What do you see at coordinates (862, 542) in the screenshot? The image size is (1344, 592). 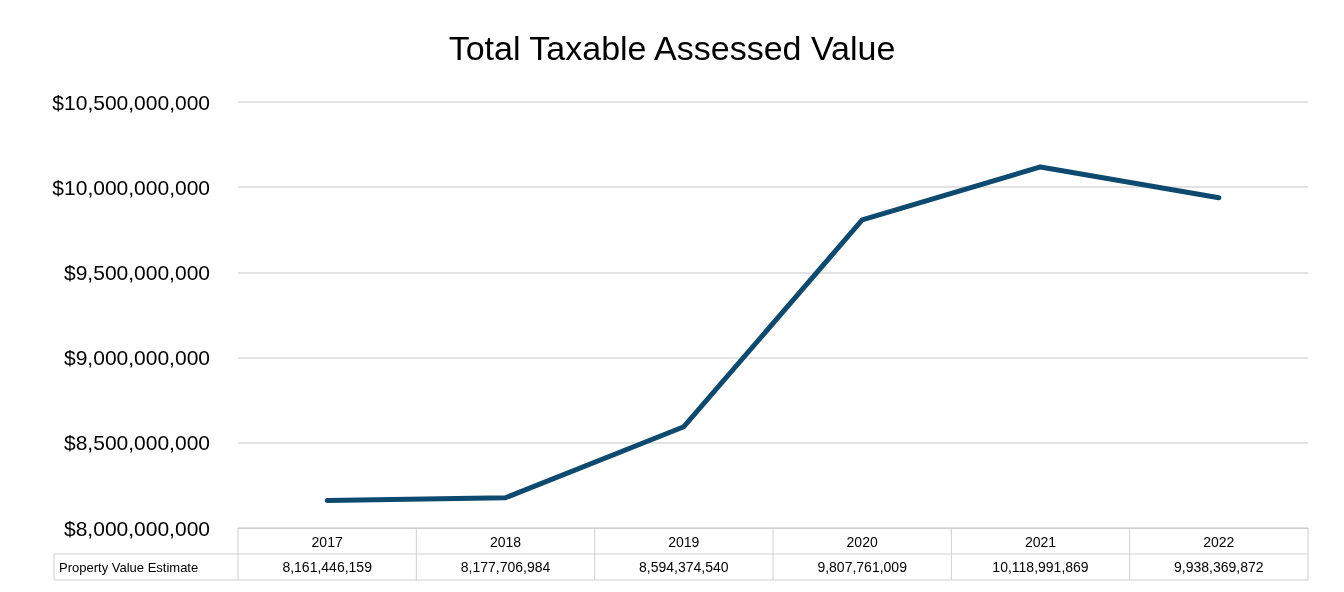 I see `x-tick-label: 2020` at bounding box center [862, 542].